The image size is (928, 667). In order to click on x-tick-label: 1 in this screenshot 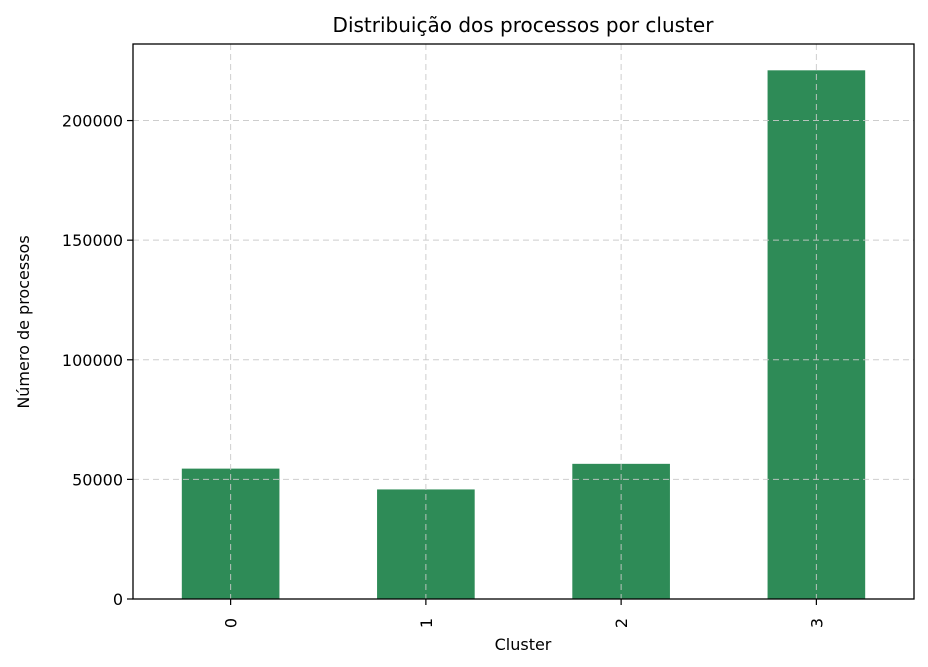, I will do `click(426, 623)`.